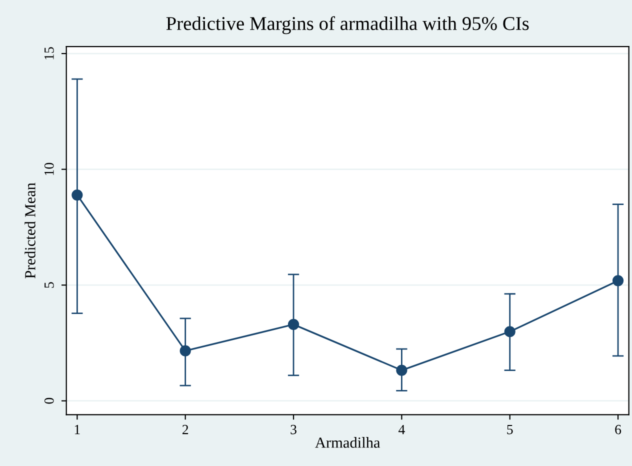 The height and width of the screenshot is (466, 632). What do you see at coordinates (510, 429) in the screenshot?
I see `x-tick-label: 5` at bounding box center [510, 429].